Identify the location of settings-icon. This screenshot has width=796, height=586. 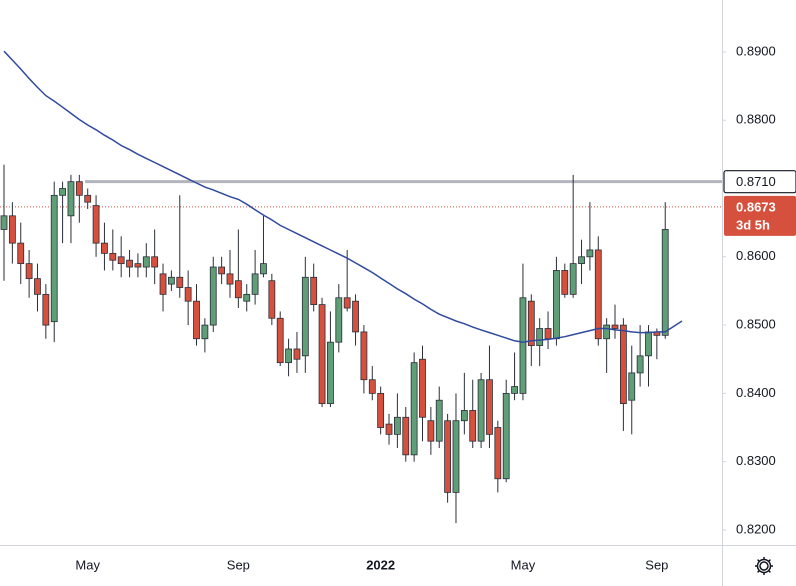
(764, 566).